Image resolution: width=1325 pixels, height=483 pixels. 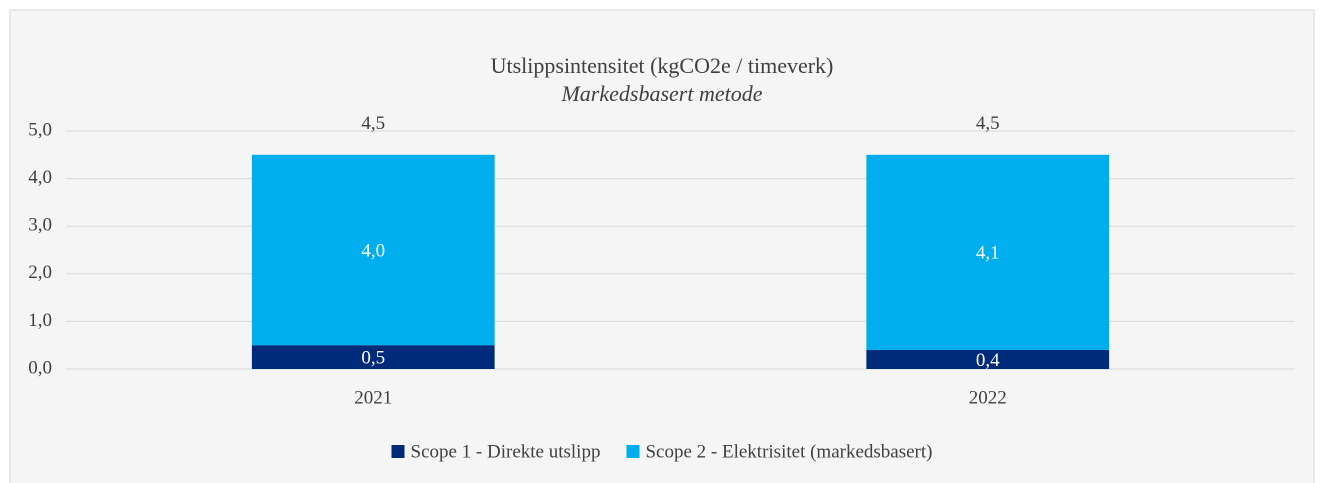 I want to click on x-tick-label: 2021, so click(x=373, y=397).